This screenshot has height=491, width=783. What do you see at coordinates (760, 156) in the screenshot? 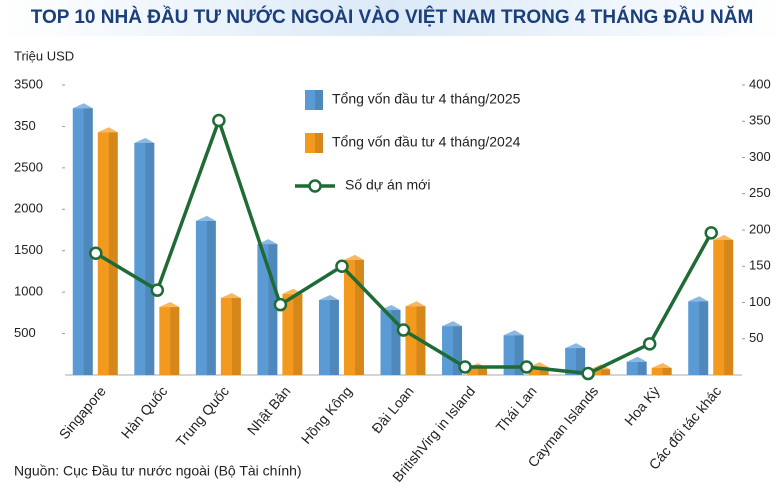
I see `y2-tick-label: 300` at bounding box center [760, 156].